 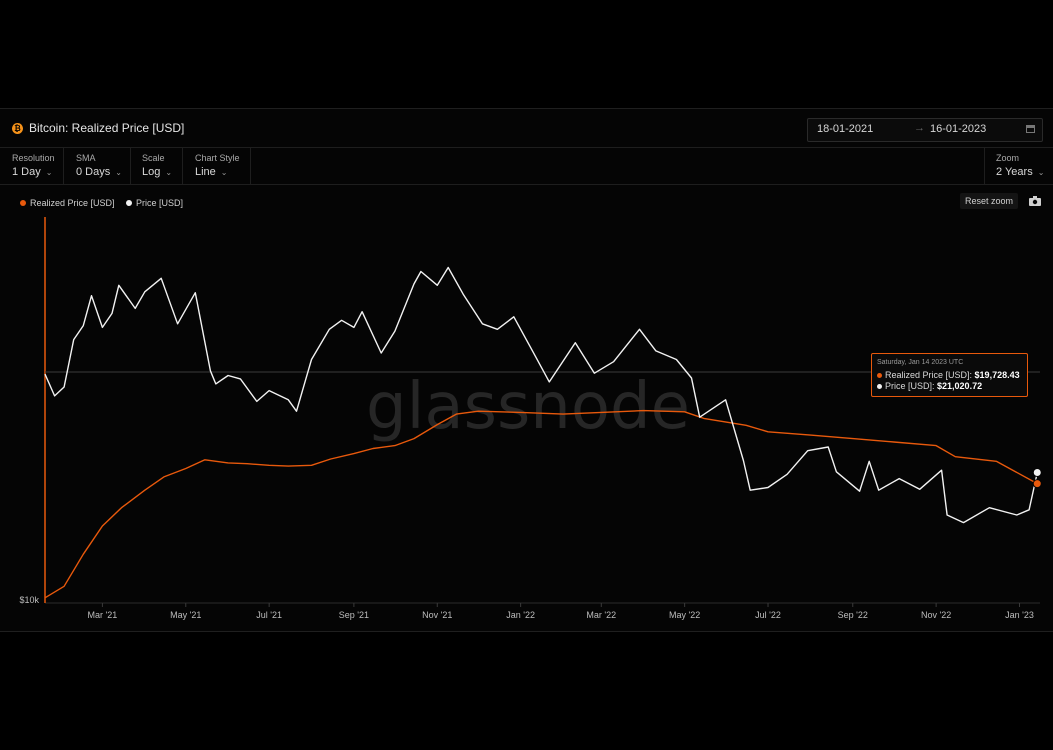 I want to click on x-tick-label: Sep '22, so click(x=853, y=615).